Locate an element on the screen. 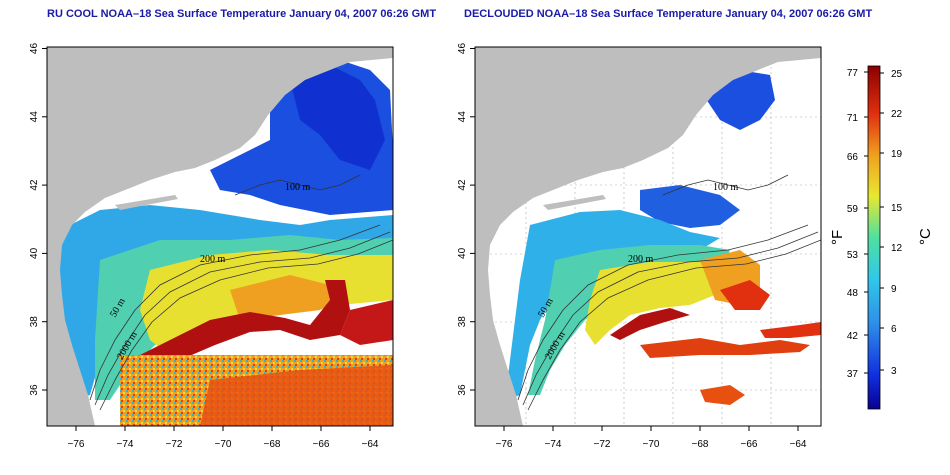 This screenshot has height=475, width=950. left-y-tick-label: 36 is located at coordinates (34, 390).